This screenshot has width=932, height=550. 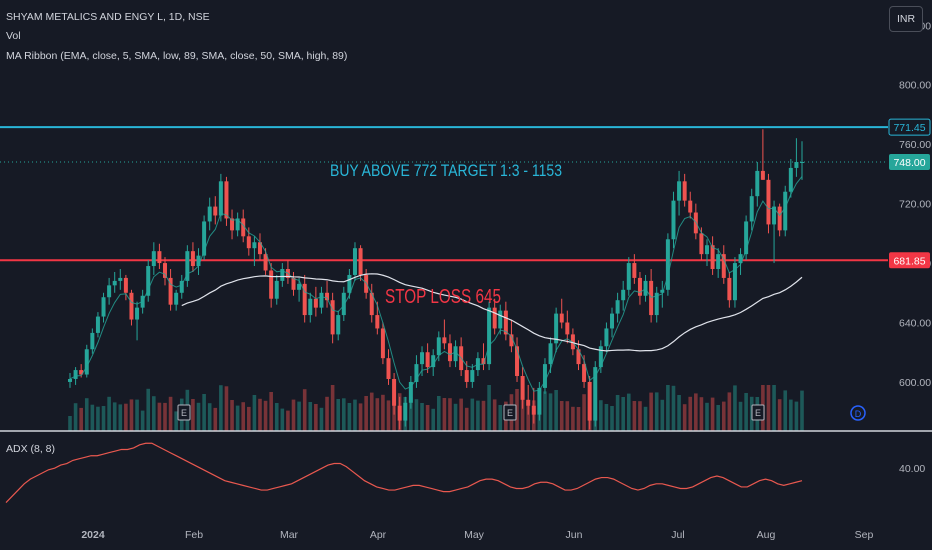 What do you see at coordinates (31, 449) in the screenshot?
I see `adx-indicator-label: ADX (8, 8)` at bounding box center [31, 449].